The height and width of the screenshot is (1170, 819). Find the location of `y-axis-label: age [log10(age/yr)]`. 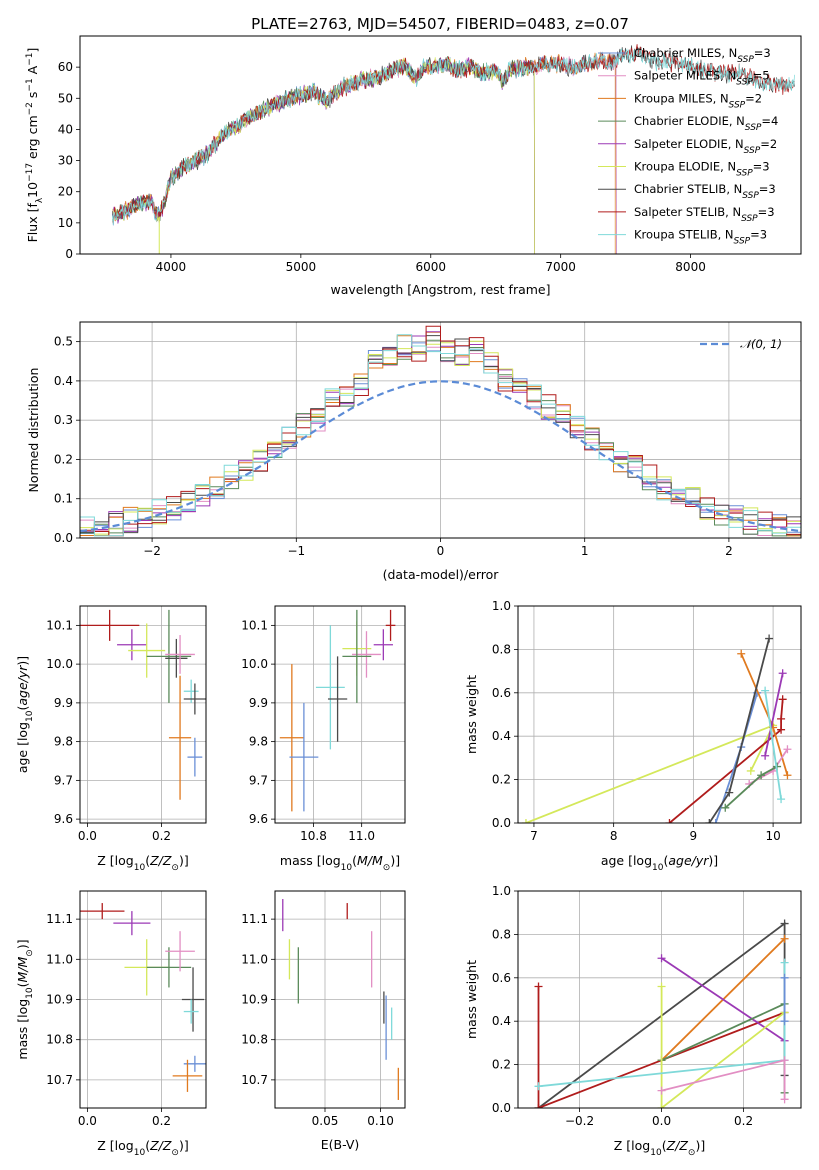

y-axis-label: age [log10(age/yr)] is located at coordinates (25, 714).